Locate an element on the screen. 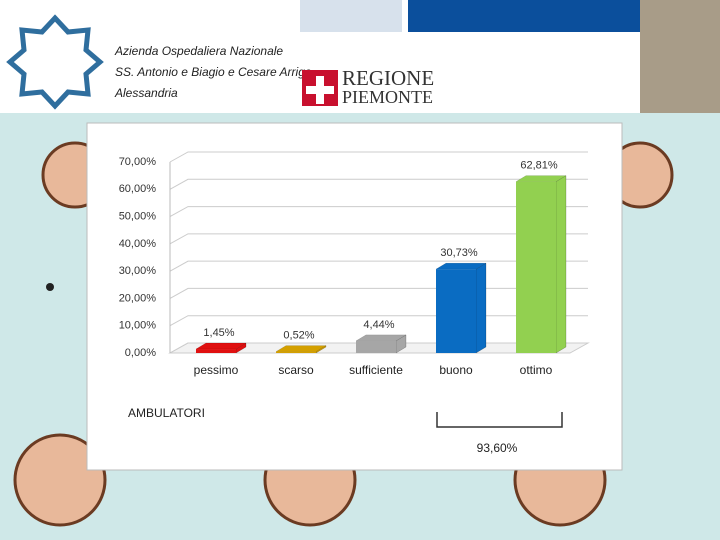 This screenshot has height=540, width=720. x-tick-label: scarso is located at coordinates (296, 370).